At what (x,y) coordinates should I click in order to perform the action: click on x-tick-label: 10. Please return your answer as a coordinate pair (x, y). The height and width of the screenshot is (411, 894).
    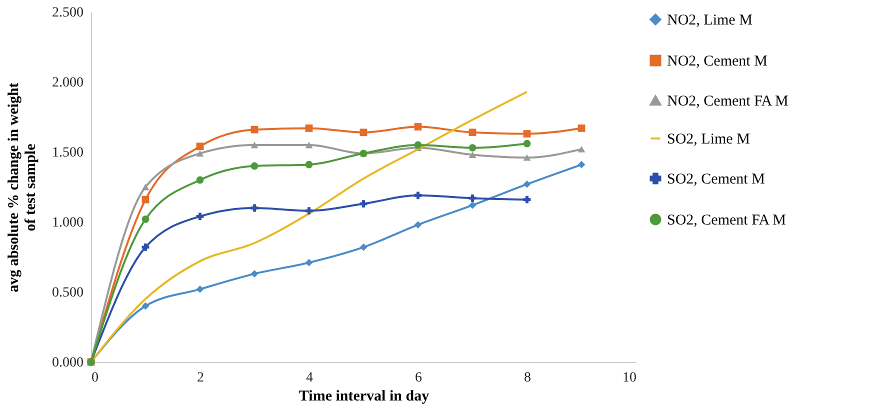
    Looking at the image, I should click on (629, 378).